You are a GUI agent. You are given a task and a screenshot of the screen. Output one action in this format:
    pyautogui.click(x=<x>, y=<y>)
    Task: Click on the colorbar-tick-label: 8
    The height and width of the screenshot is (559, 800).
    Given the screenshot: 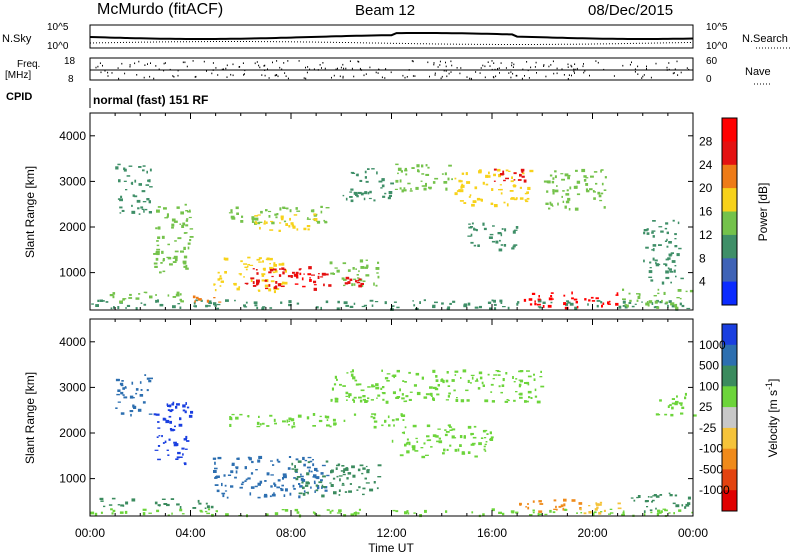 What is the action you would take?
    pyautogui.click(x=702, y=258)
    